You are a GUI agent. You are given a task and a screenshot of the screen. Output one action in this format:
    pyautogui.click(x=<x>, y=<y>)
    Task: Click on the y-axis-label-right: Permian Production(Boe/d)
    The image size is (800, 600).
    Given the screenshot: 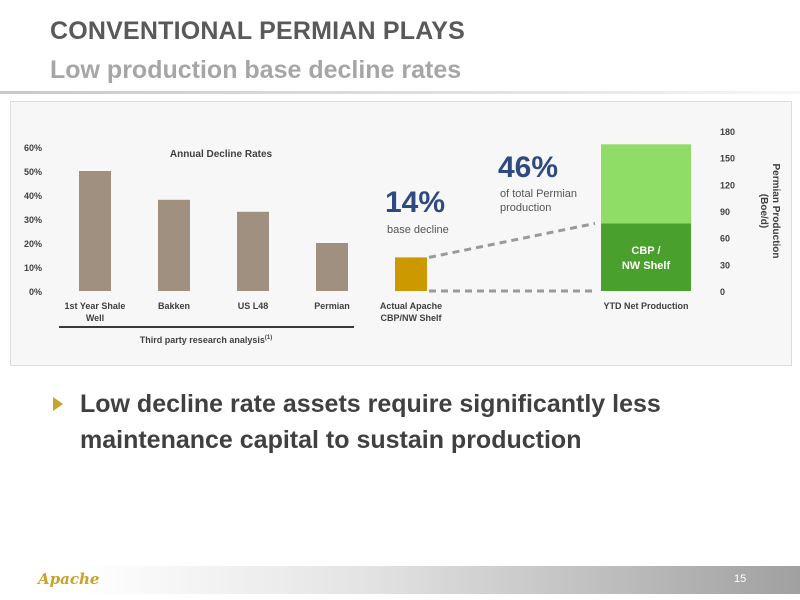 What is the action you would take?
    pyautogui.click(x=769, y=210)
    